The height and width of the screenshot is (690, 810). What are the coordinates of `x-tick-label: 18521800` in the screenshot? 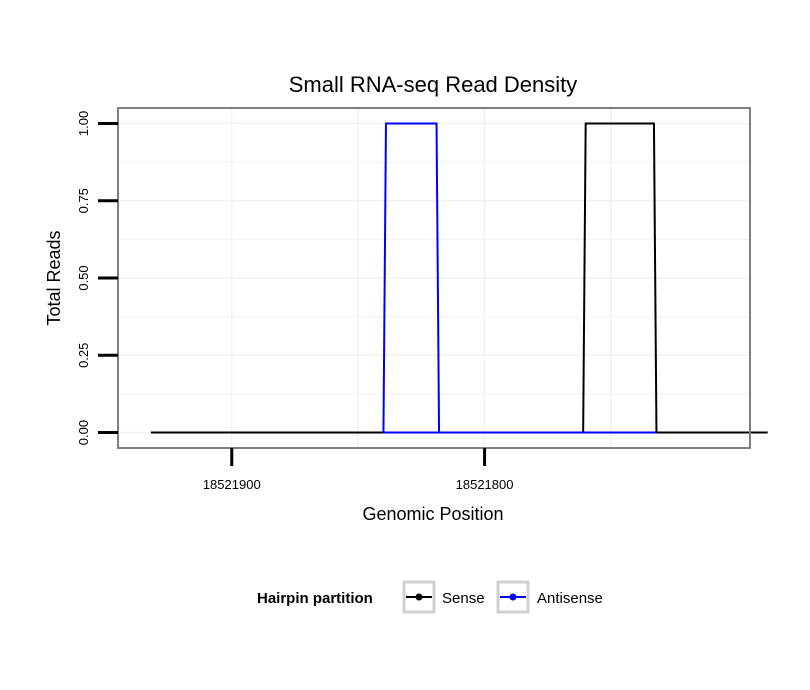 It's located at (485, 484).